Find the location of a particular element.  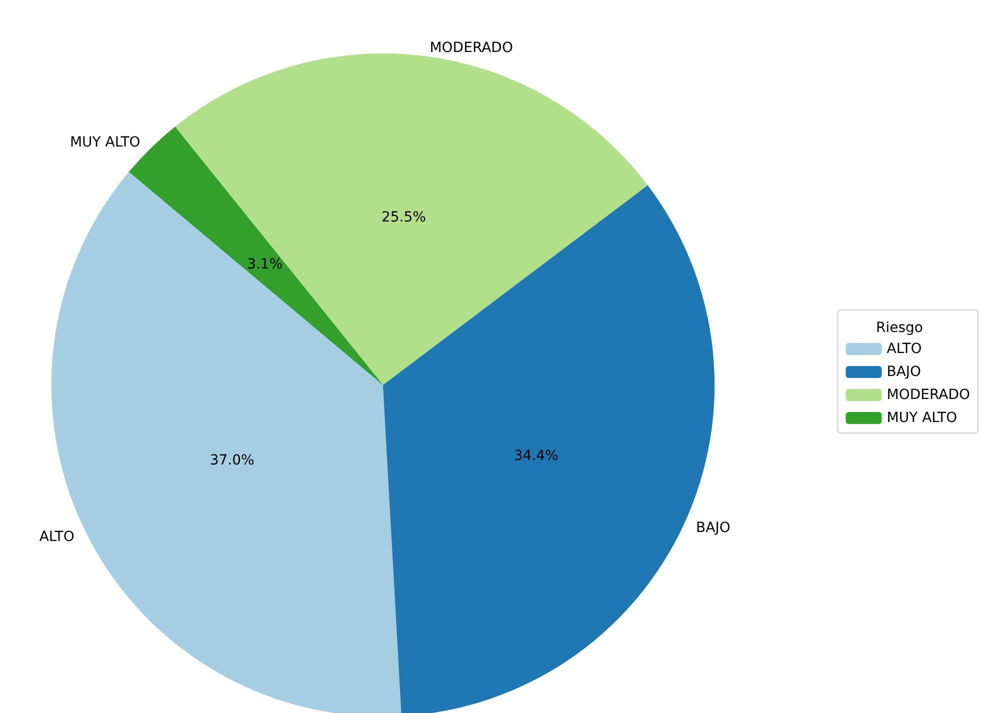

slice-label: MODERADO is located at coordinates (471, 48).